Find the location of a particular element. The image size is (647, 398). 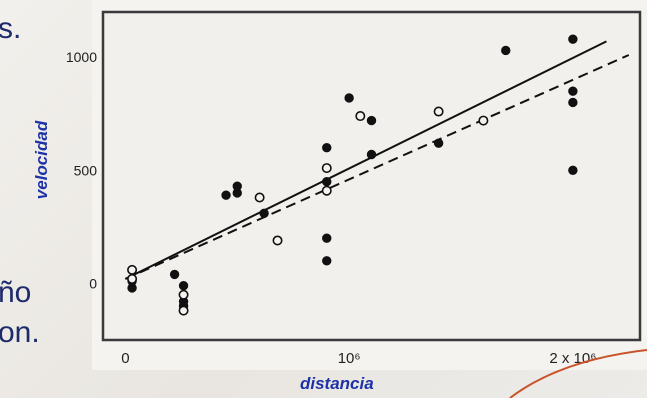

y-tick-label: 0 is located at coordinates (93, 283).